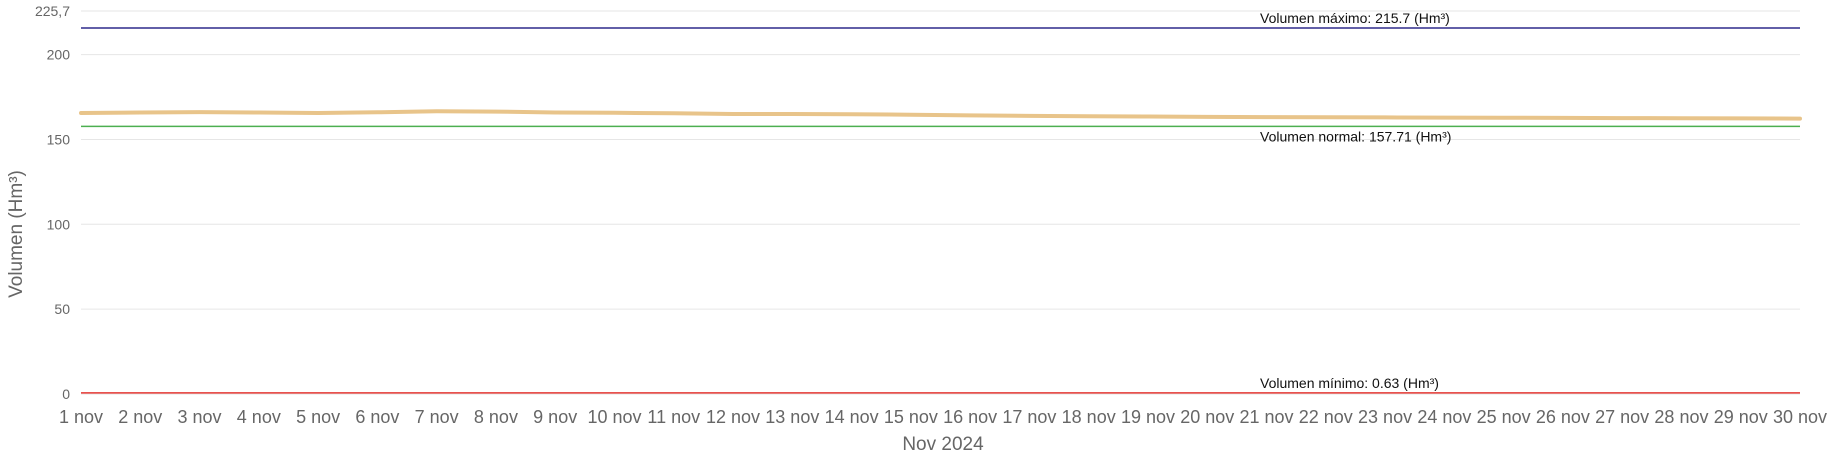  What do you see at coordinates (911, 417) in the screenshot?
I see `x-tick-label: 15 nov` at bounding box center [911, 417].